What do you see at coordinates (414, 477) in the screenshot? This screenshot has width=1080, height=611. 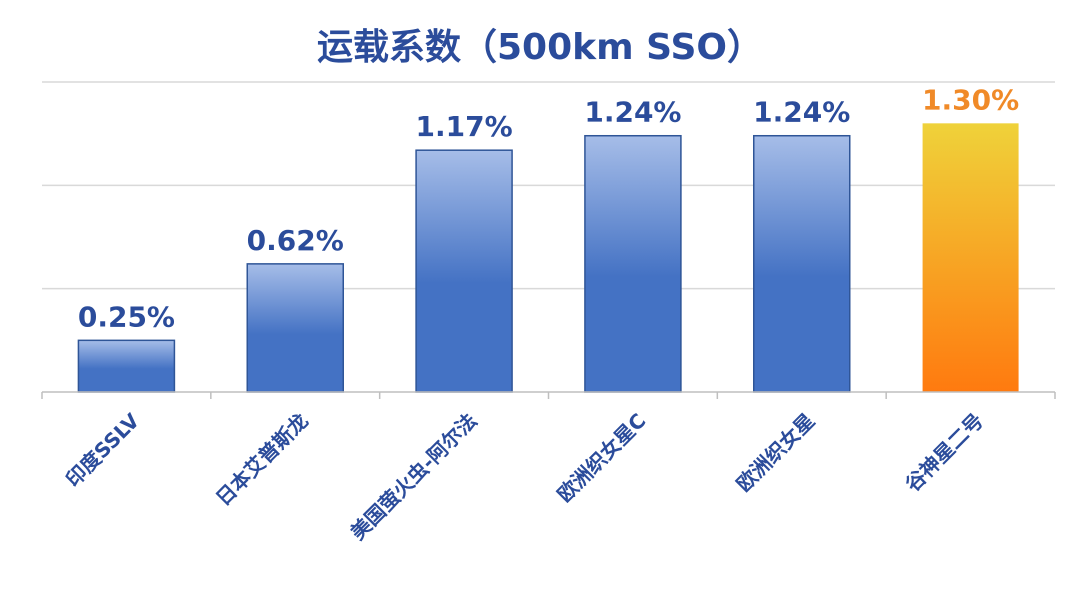 I see `category-label: 美国萤火虫-阿尔法` at bounding box center [414, 477].